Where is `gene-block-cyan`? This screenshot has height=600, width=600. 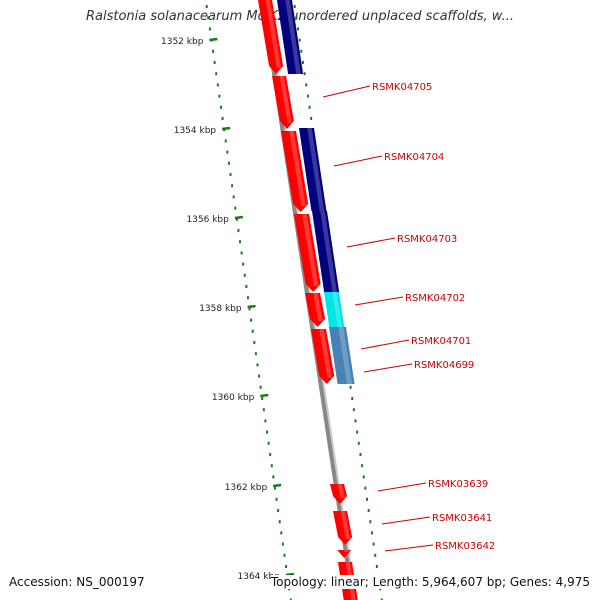
gene-block-cyan is located at coordinates (334, 309).